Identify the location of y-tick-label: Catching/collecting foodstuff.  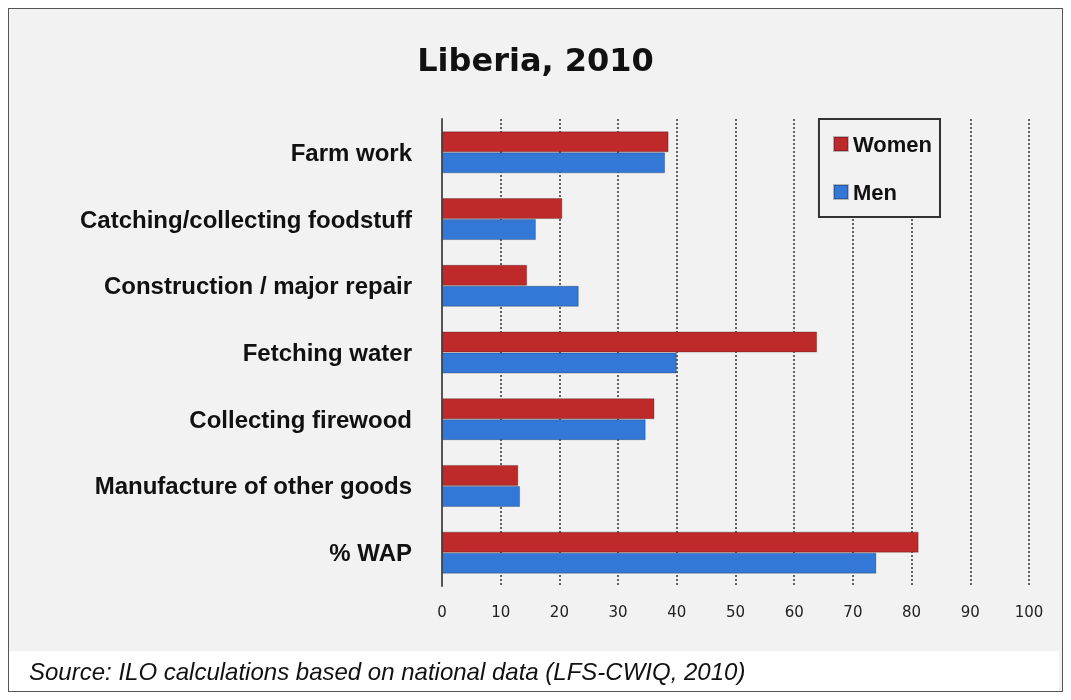
(246, 219).